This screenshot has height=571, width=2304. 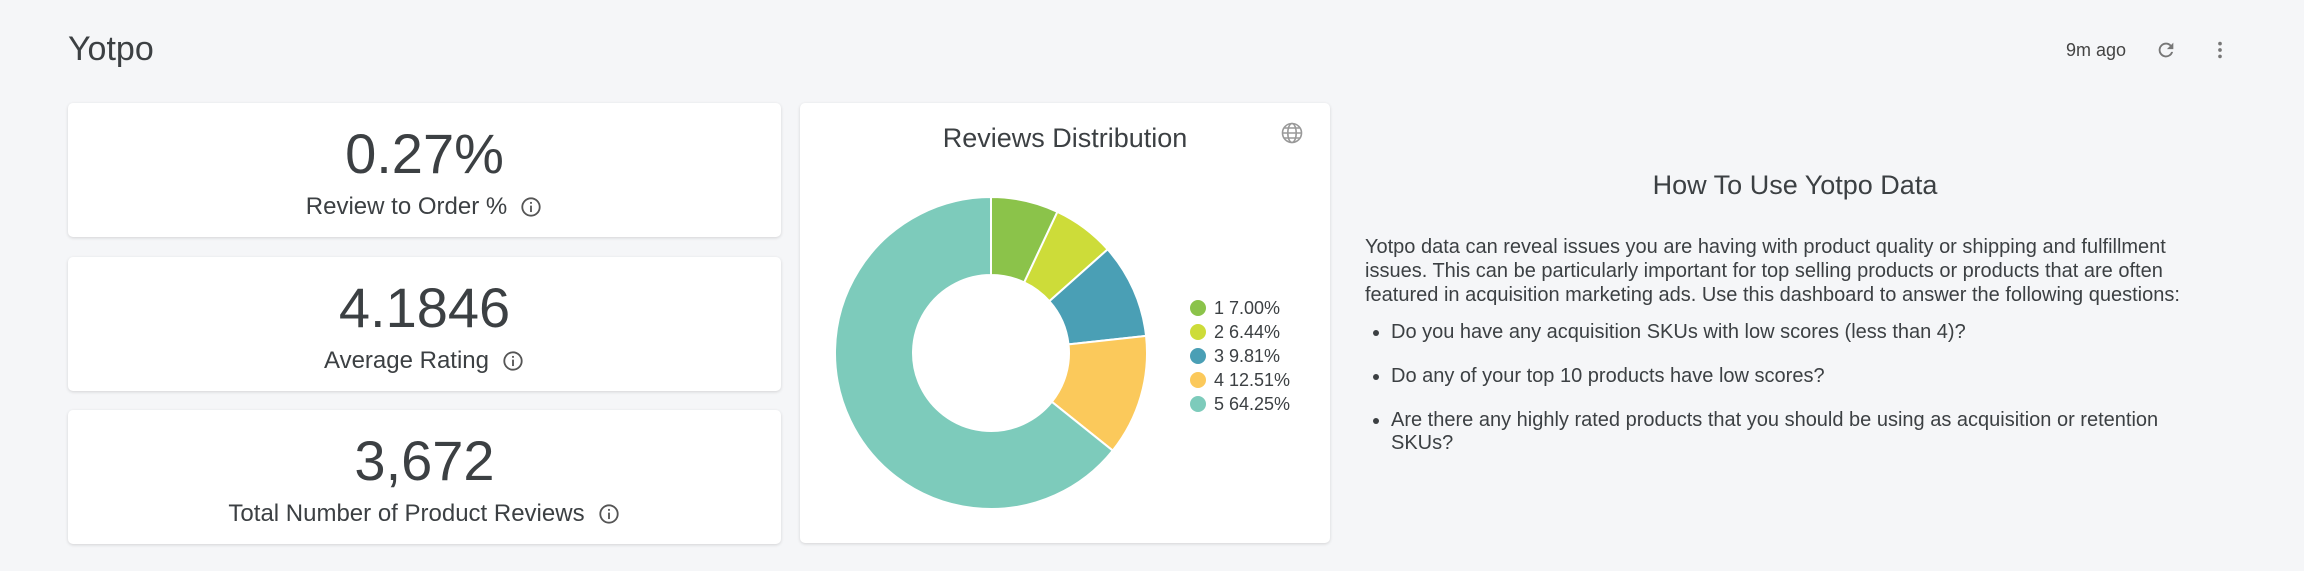 I want to click on more-vert-icon, so click(x=2220, y=50).